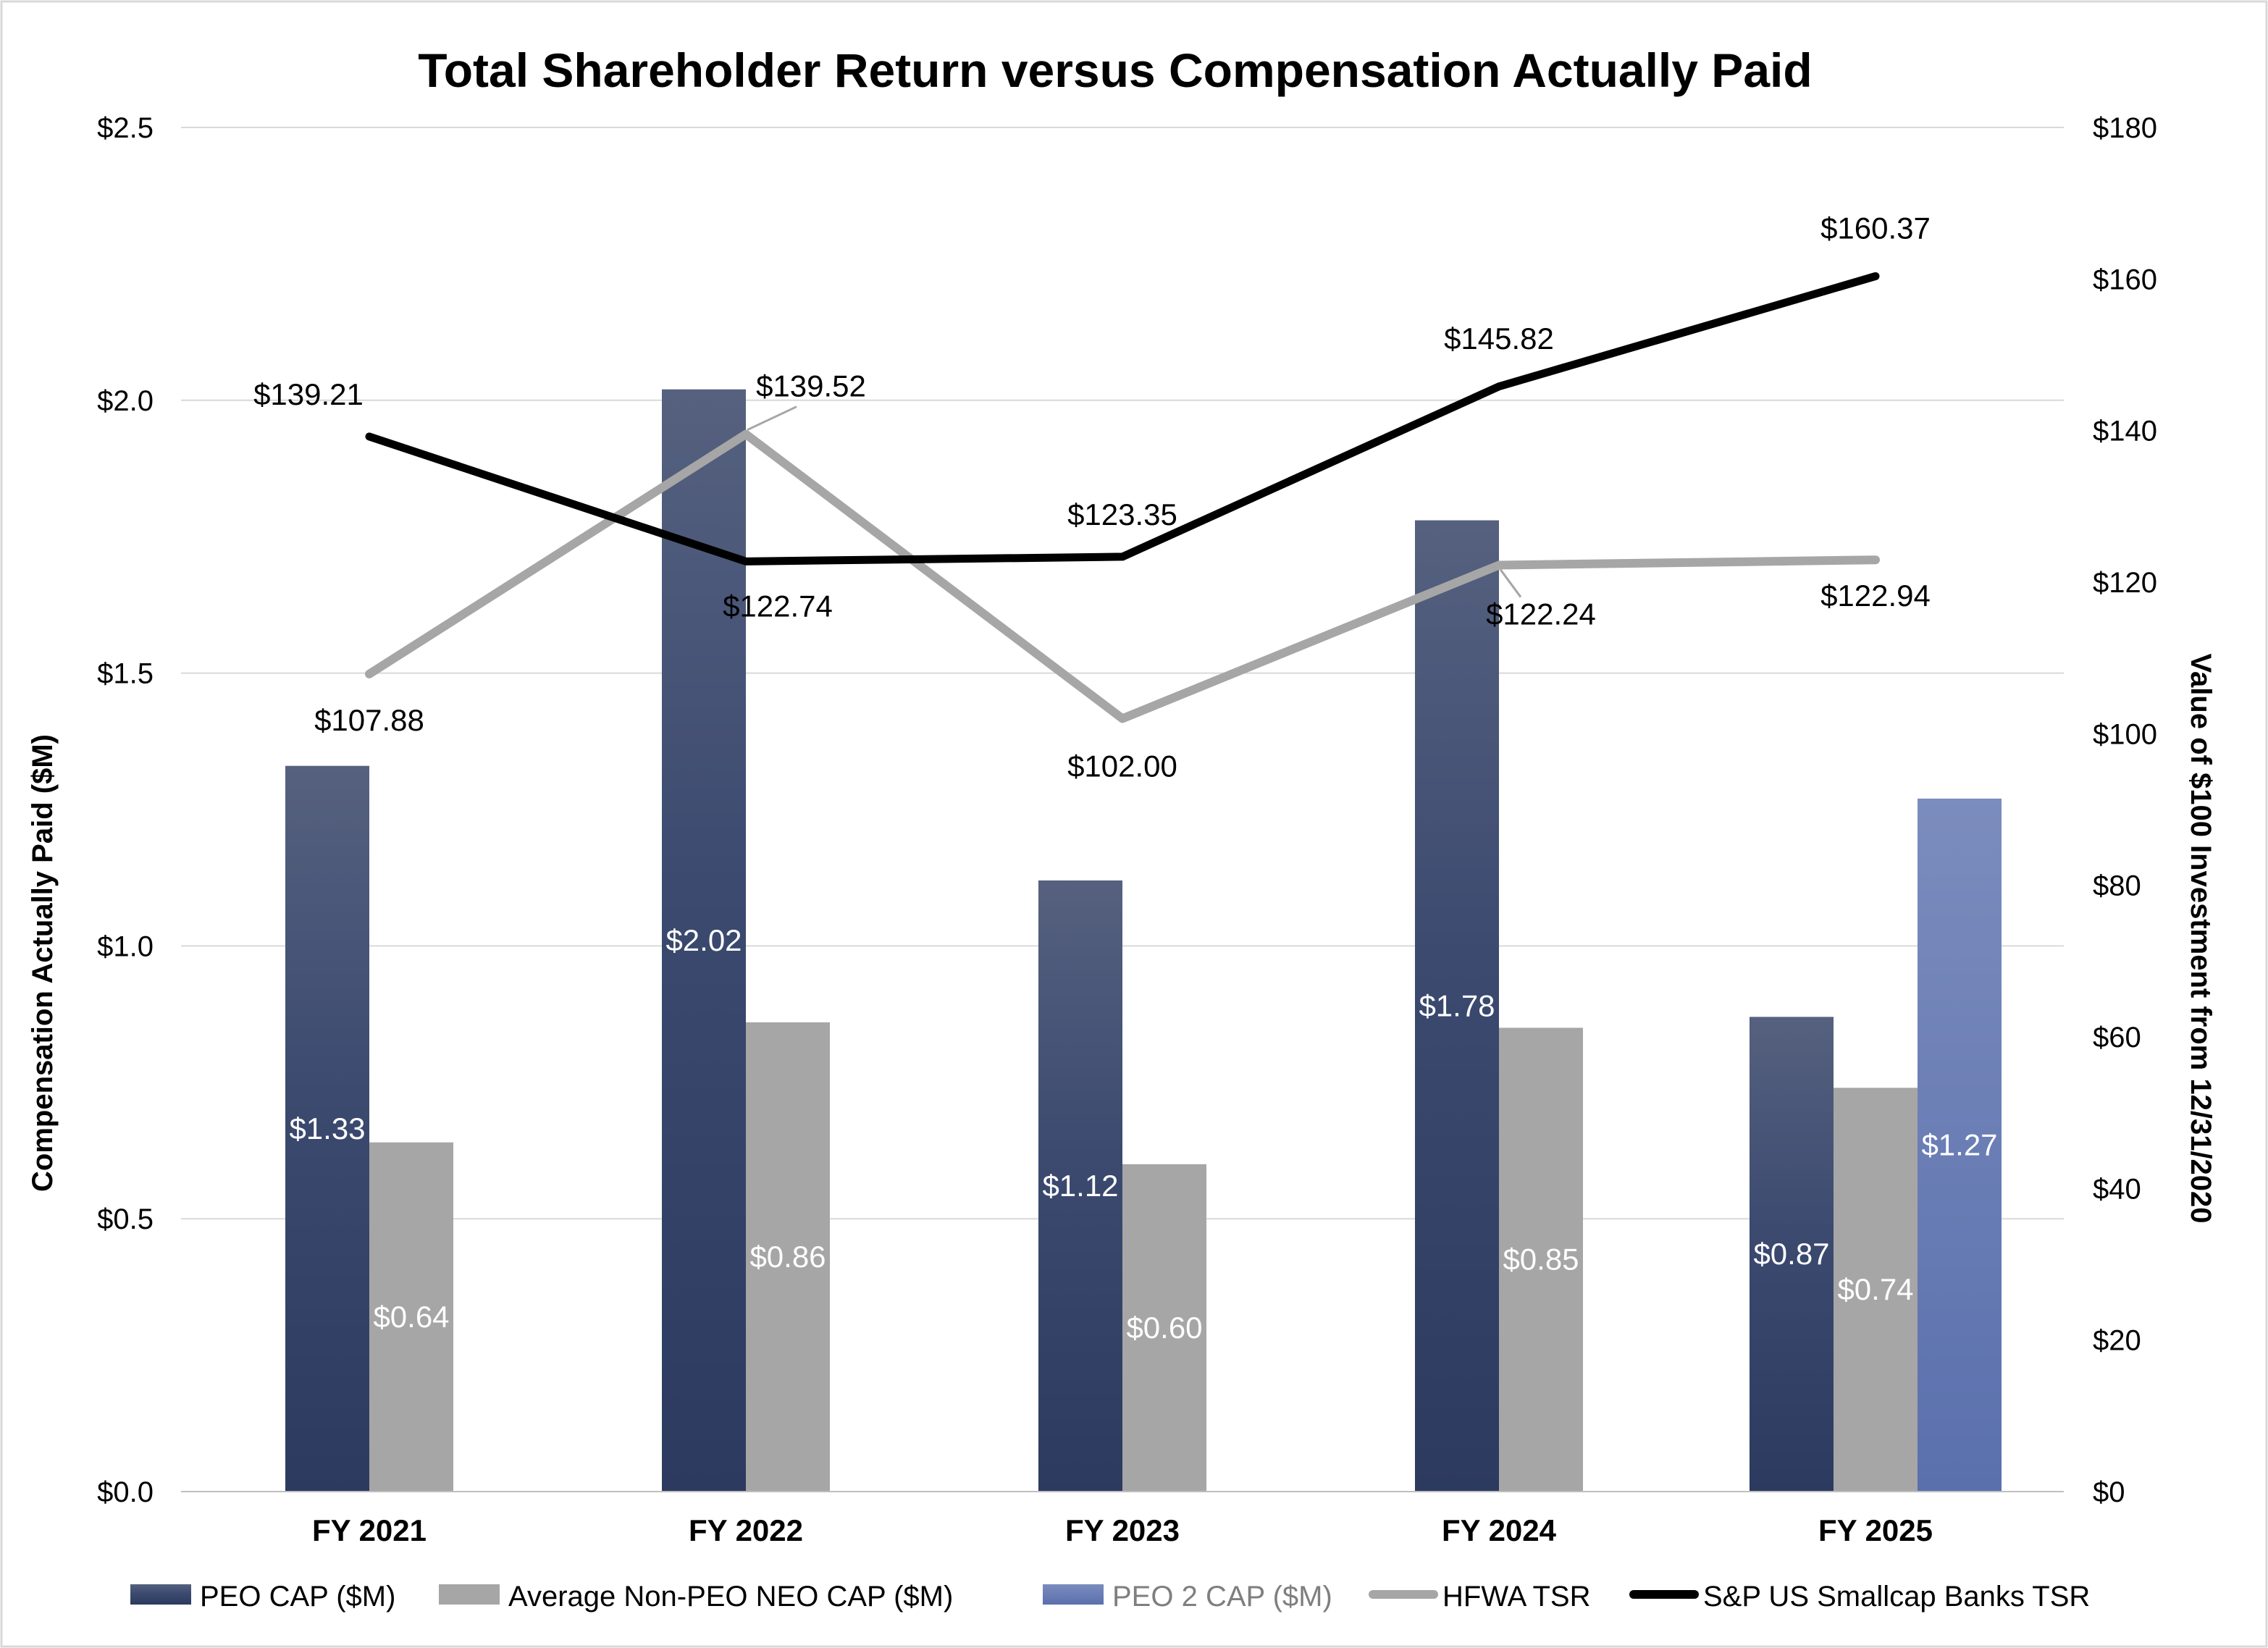  What do you see at coordinates (2117, 1189) in the screenshot?
I see `y-right-tick-label: $40` at bounding box center [2117, 1189].